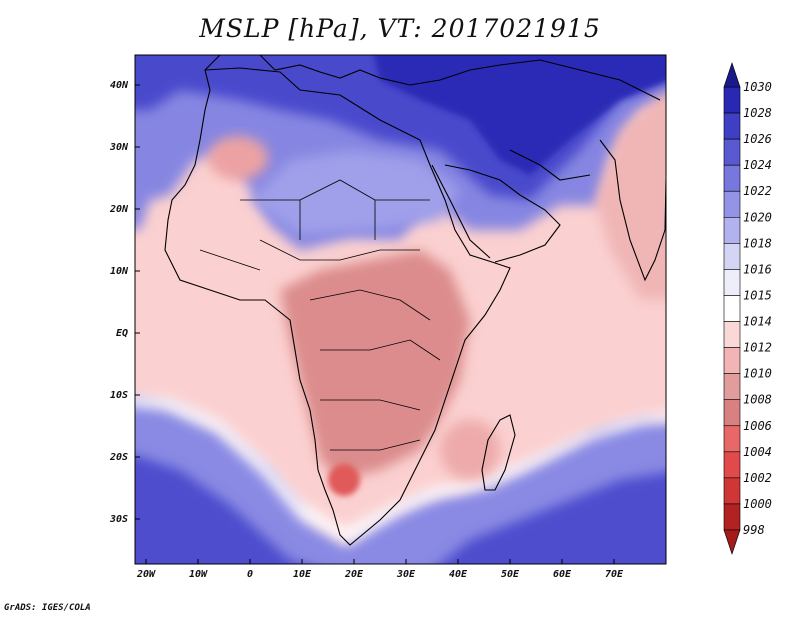  What do you see at coordinates (519, 115) in the screenshot?
I see `north-high-pressure-deep` at bounding box center [519, 115].